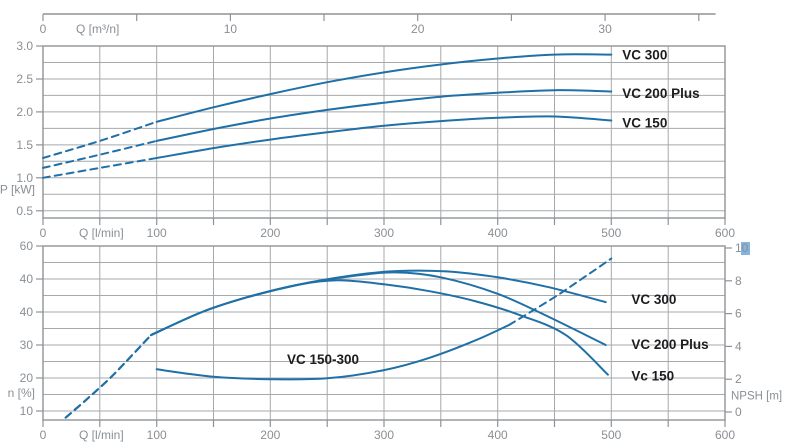 The image size is (785, 445). I want to click on curve-vc-300-efficiency, so click(378, 303).